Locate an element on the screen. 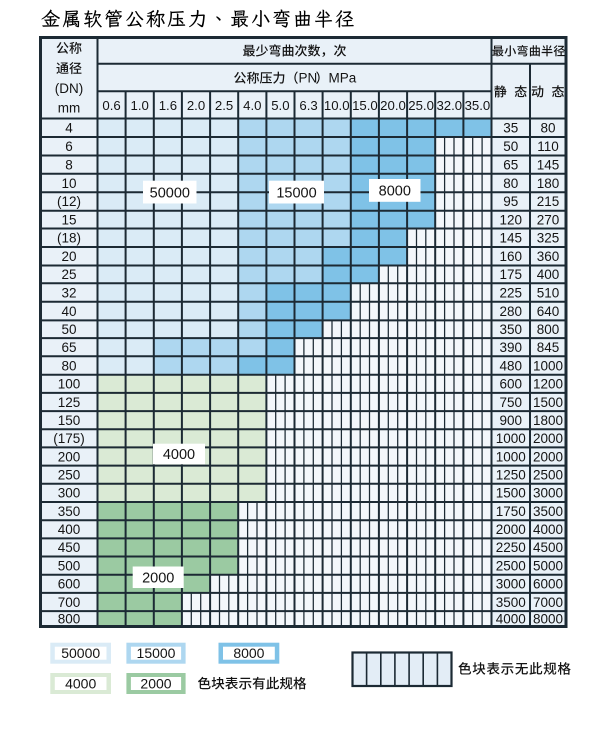 This screenshot has width=600, height=743. svg-text: 1800 is located at coordinates (548, 420).